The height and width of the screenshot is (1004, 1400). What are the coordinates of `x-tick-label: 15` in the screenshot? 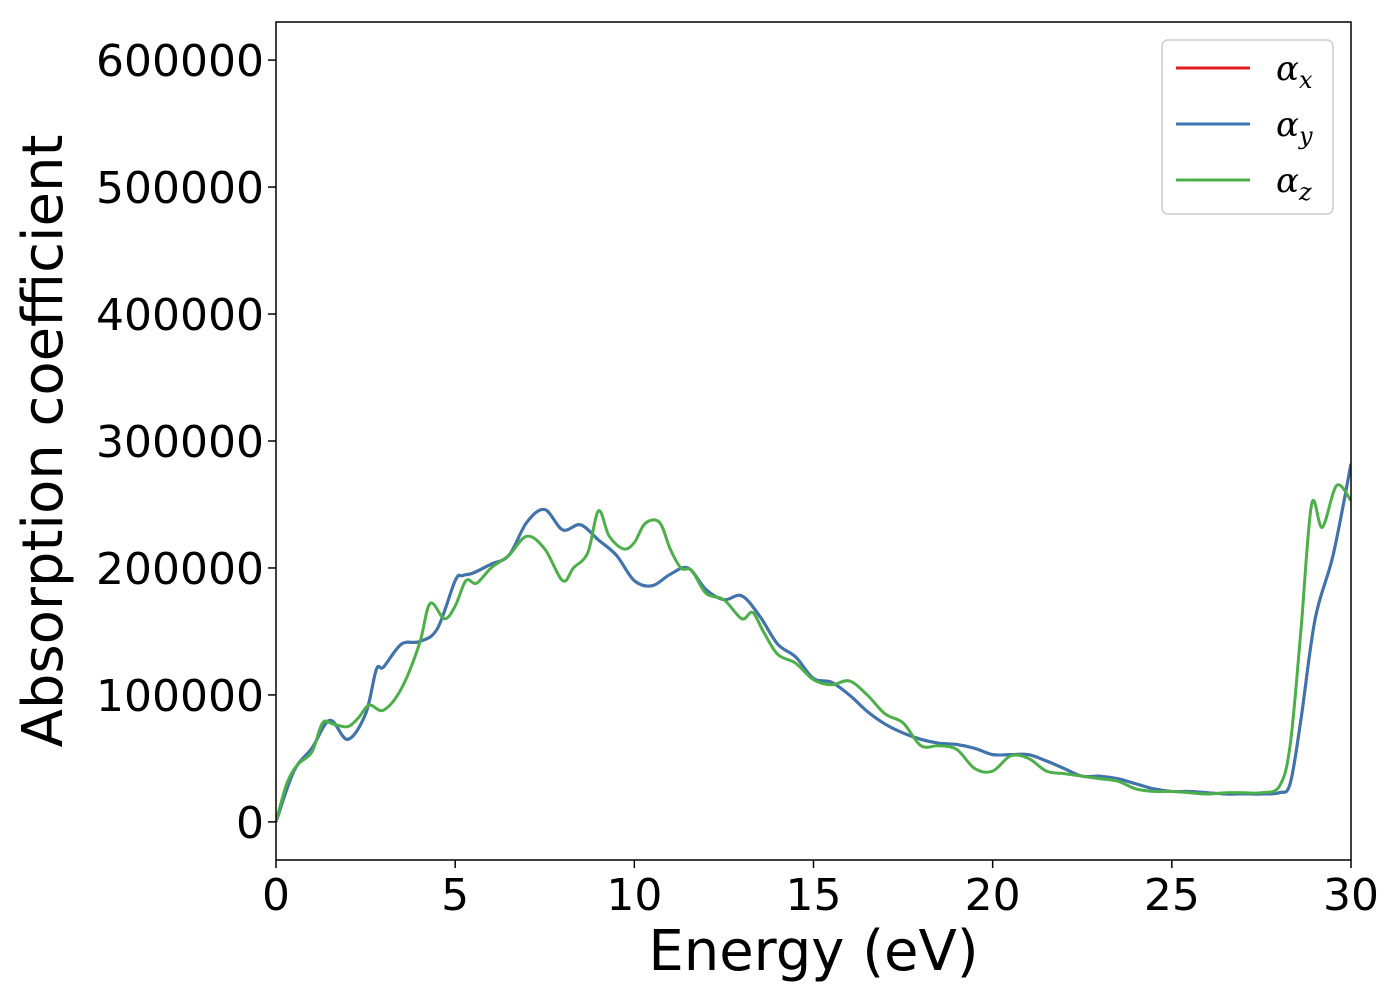 It's located at (814, 895).